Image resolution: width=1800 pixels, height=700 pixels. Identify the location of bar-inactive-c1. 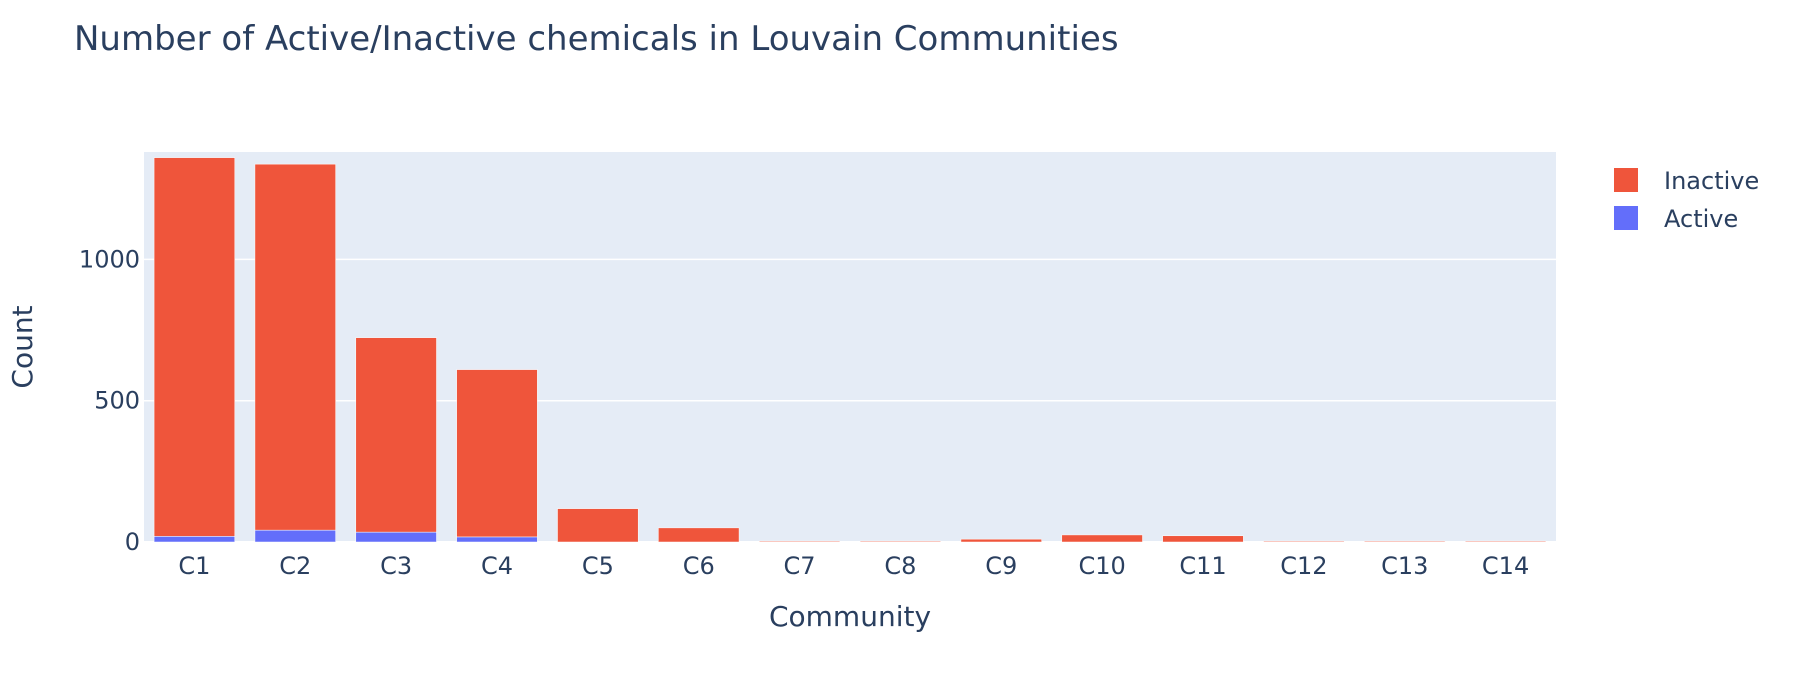
(194, 347).